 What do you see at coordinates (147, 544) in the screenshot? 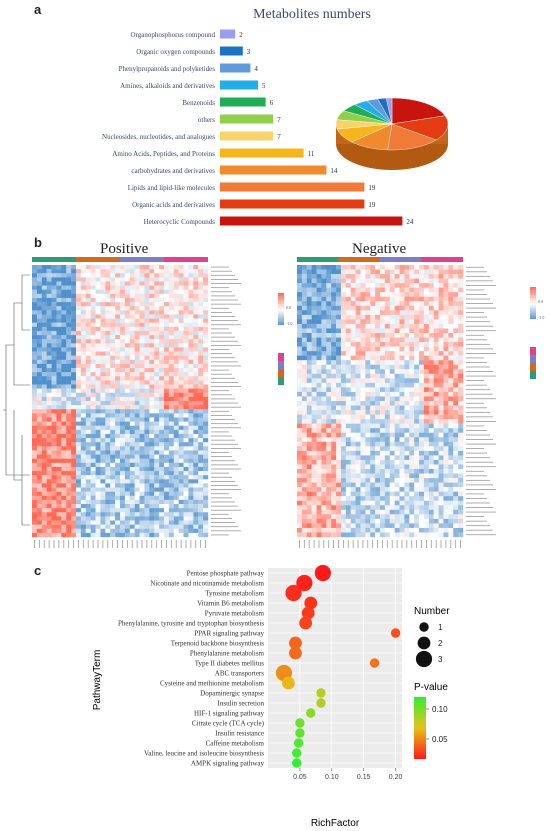
I see `col-label-mark` at bounding box center [147, 544].